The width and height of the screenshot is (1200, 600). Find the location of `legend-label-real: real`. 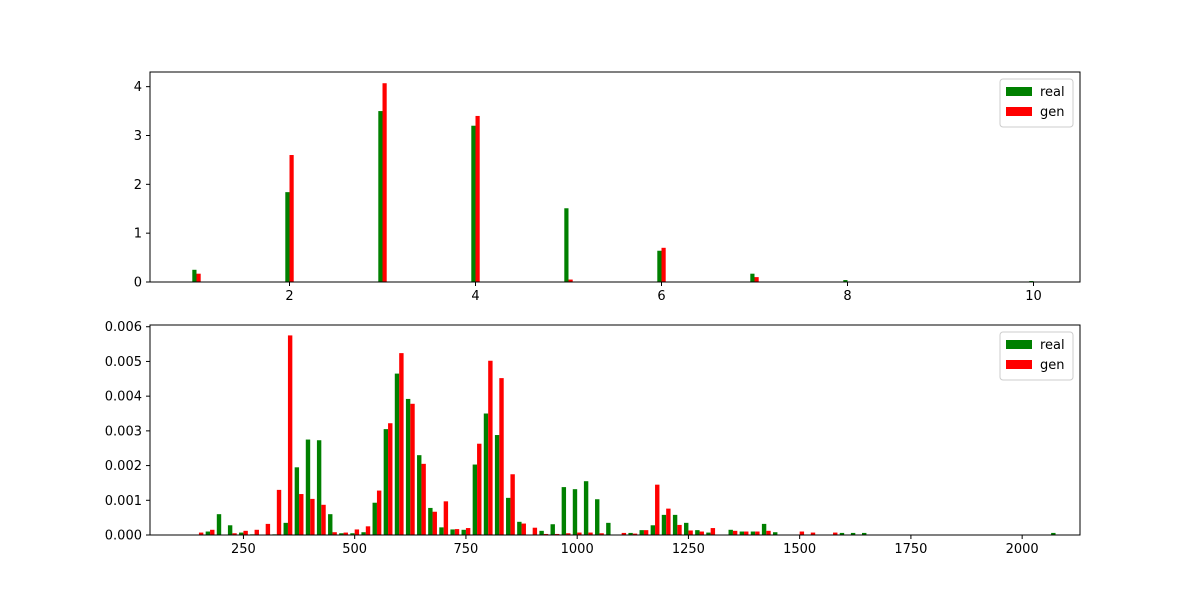

legend-label-real: real is located at coordinates (1052, 92).